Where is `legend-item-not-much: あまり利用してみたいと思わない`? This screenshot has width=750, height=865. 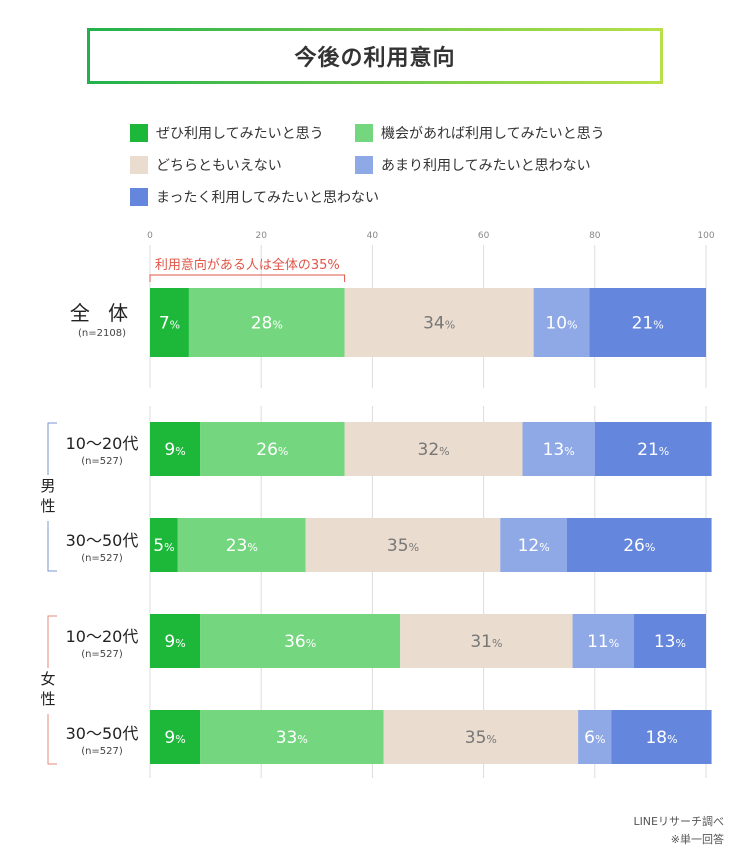 legend-item-not-much: あまり利用してみたいと思わない is located at coordinates (473, 165).